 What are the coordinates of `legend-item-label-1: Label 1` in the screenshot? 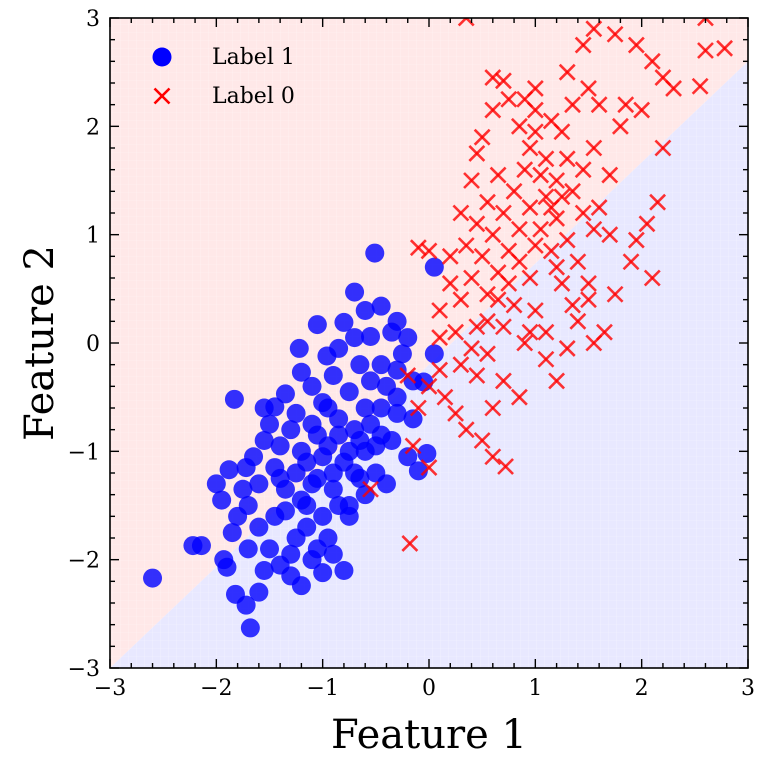 It's located at (223, 57).